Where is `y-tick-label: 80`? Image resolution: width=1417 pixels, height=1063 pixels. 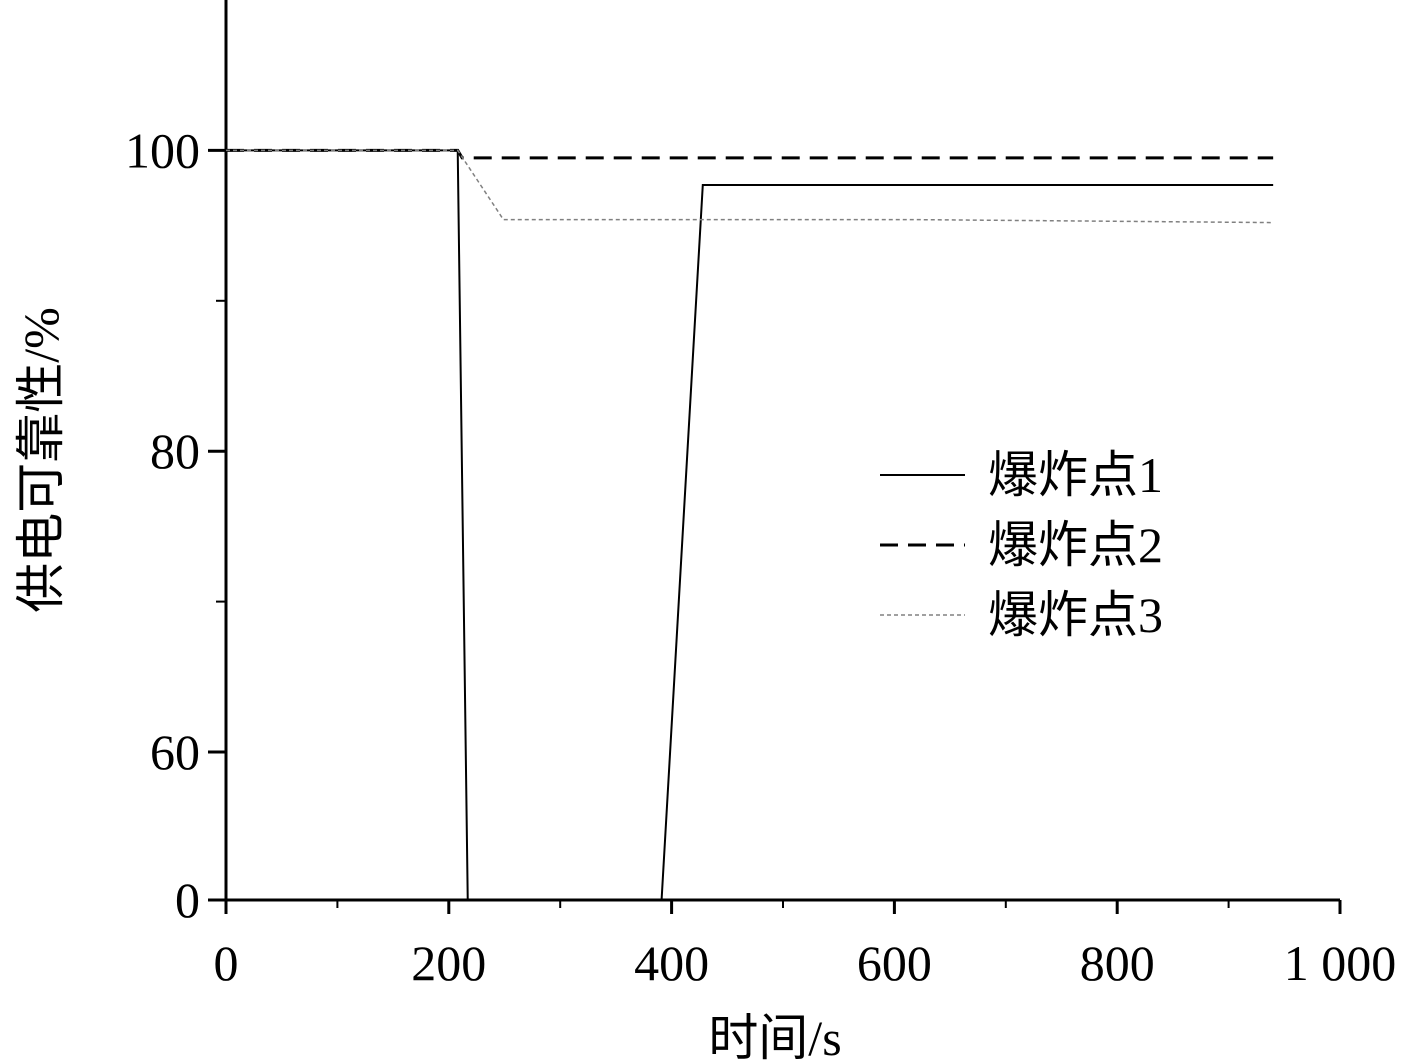 y-tick-label: 80 is located at coordinates (175, 451).